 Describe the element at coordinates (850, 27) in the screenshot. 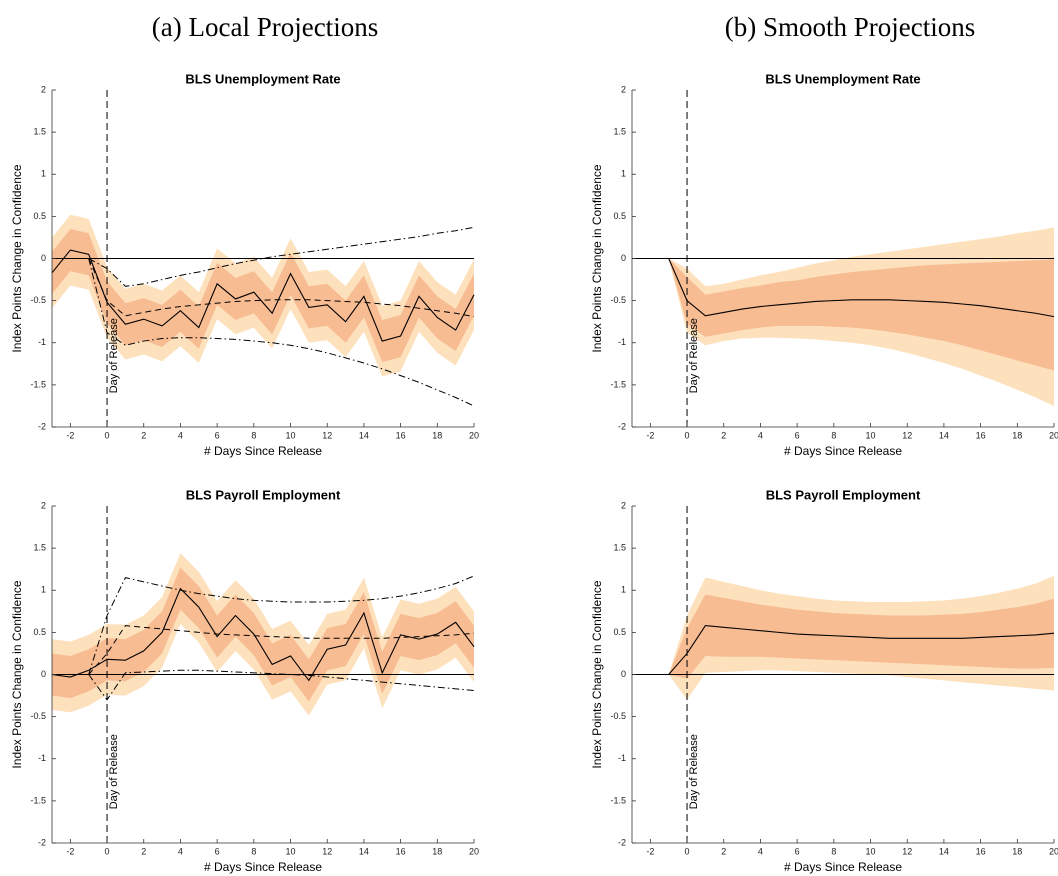

I see `panel-title: (b) Smooth Projections` at that location.